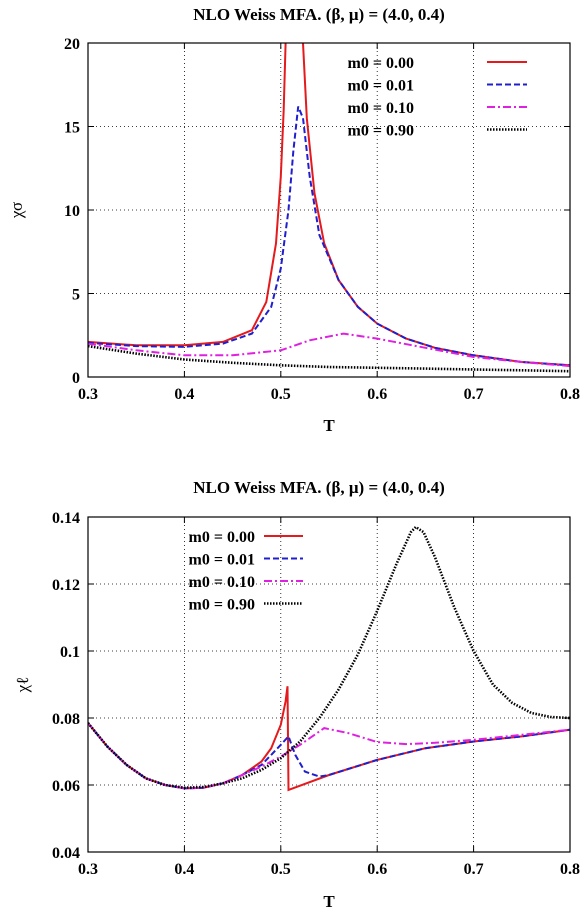  I want to click on y-tick-label: 0.14, so click(66, 518).